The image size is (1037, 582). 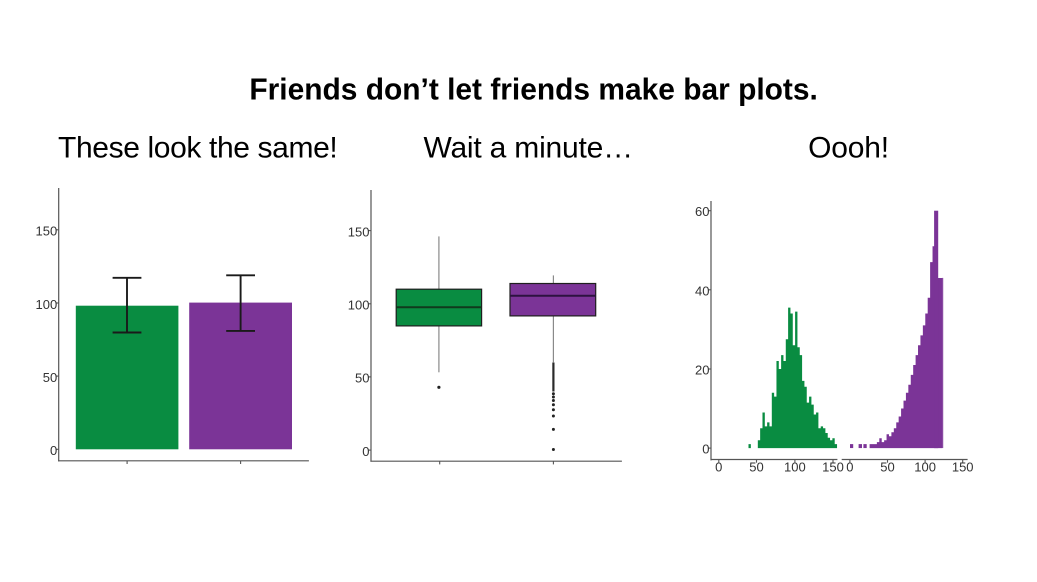 I want to click on svg-text: 20, so click(x=702, y=370).